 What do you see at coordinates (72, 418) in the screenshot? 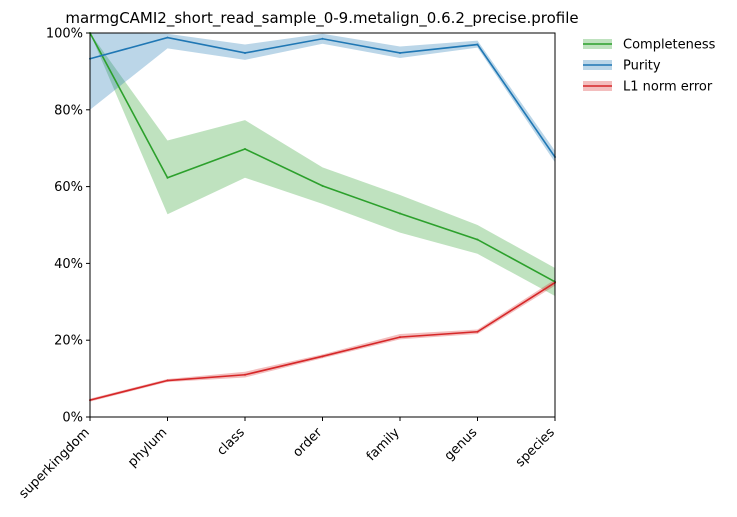
I see `y-tick-label: 0%` at bounding box center [72, 418].